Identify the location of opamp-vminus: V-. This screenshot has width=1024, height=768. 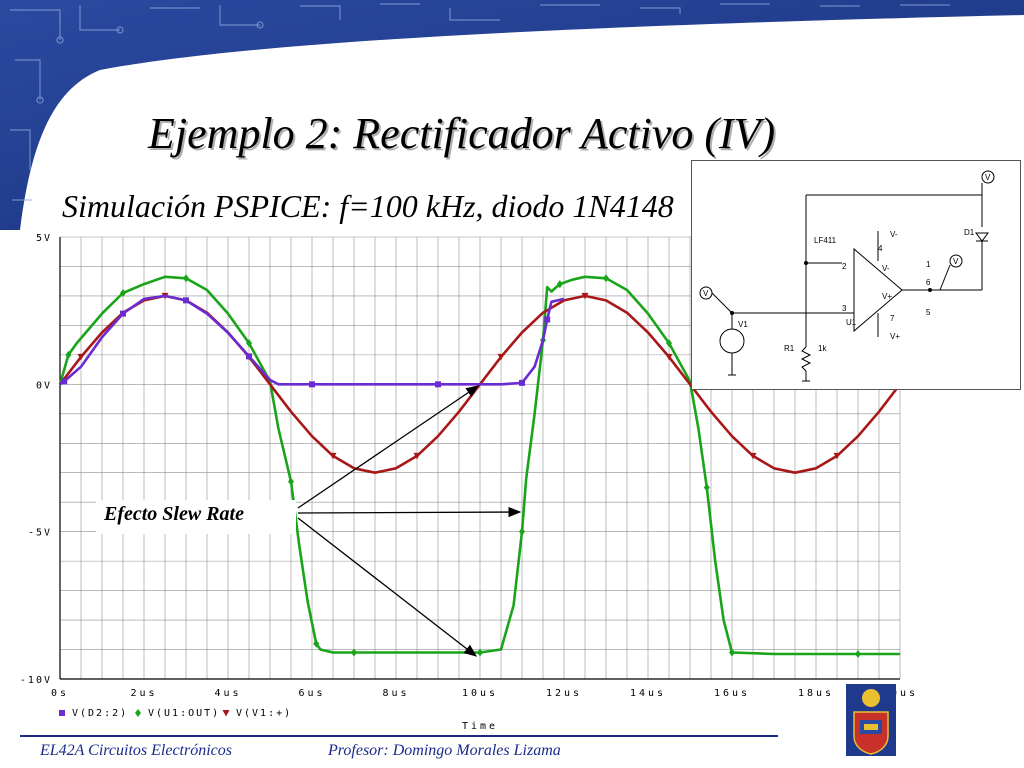
(886, 268).